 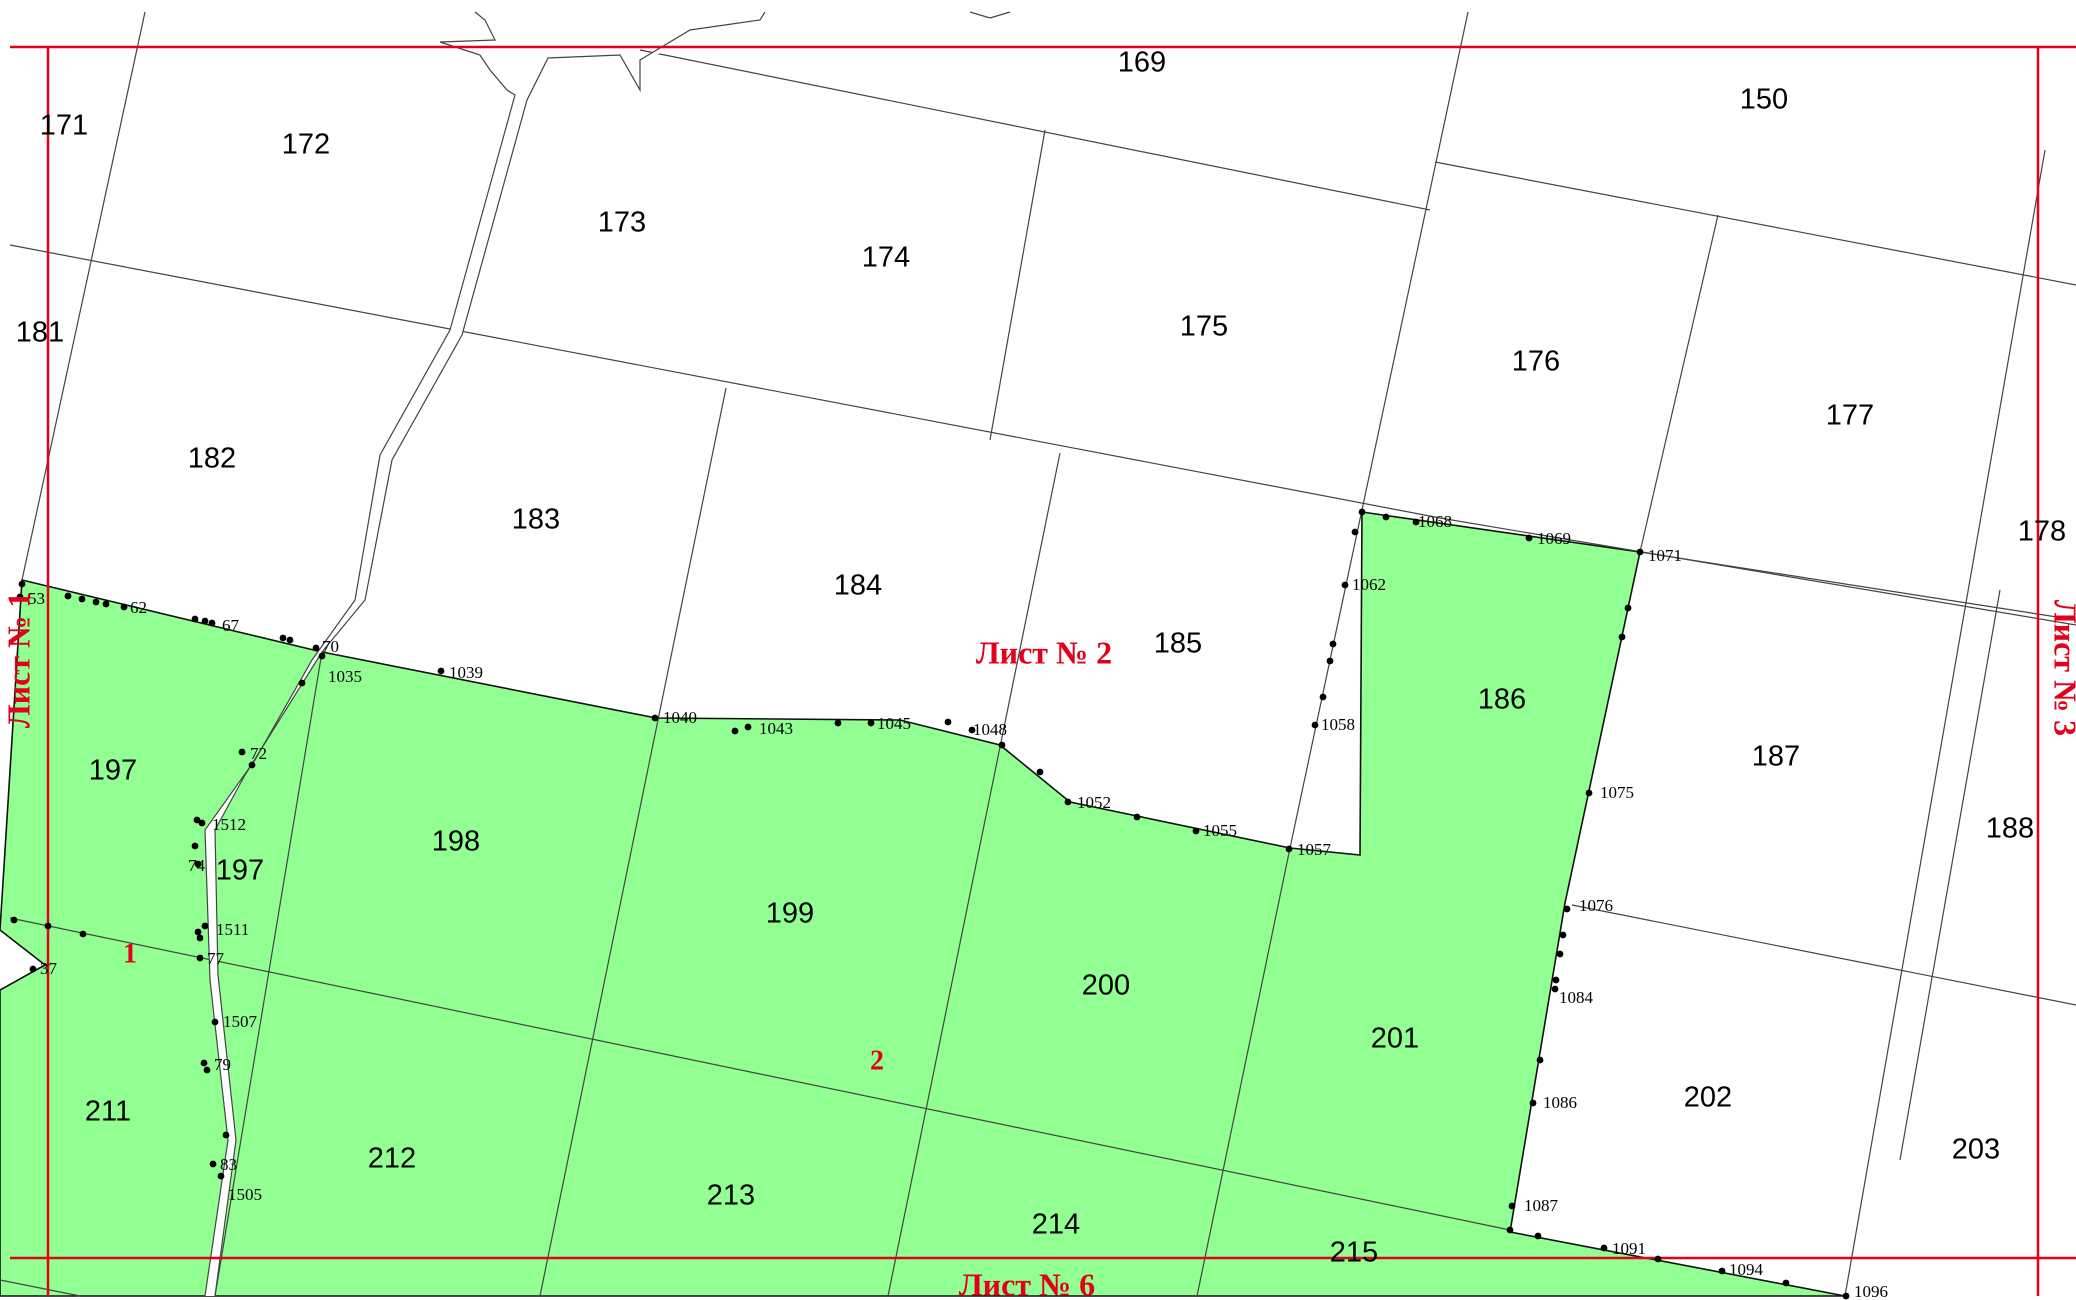 What do you see at coordinates (1027, 1283) in the screenshot?
I see `sheet-label-bottom: Лист № 6` at bounding box center [1027, 1283].